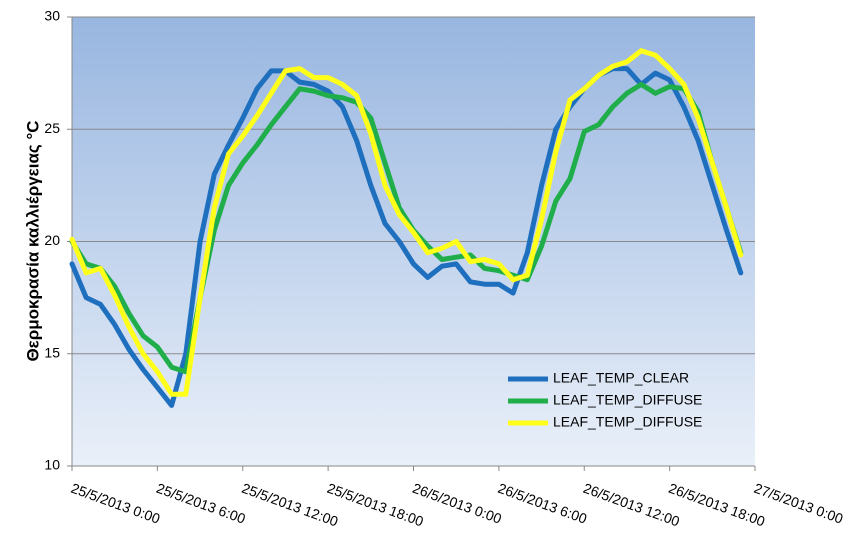 This screenshot has height=541, width=865. I want to click on y-tick-label: 20, so click(52, 240).